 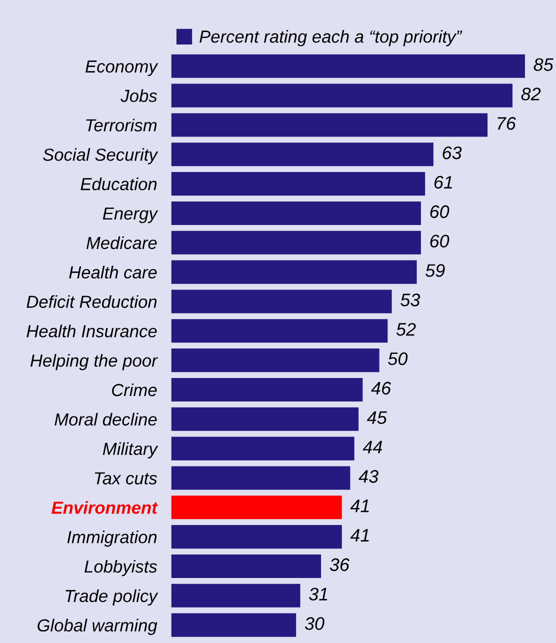 I want to click on y-tick-label: Immigration, so click(x=112, y=538).